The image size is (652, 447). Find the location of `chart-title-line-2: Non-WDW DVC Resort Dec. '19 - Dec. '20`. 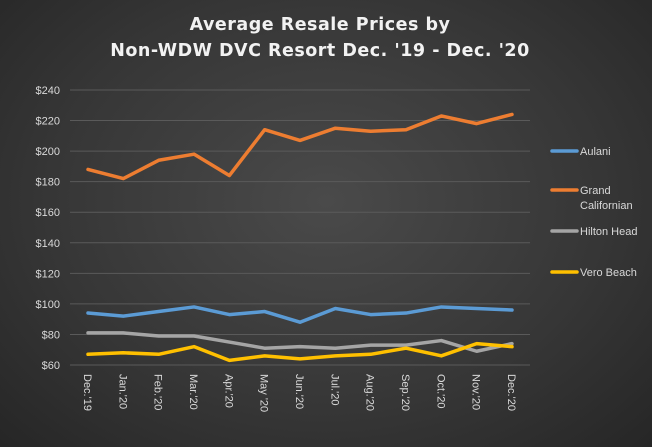

chart-title-line-2: Non-WDW DVC Resort Dec. '19 - Dec. '20 is located at coordinates (320, 51).